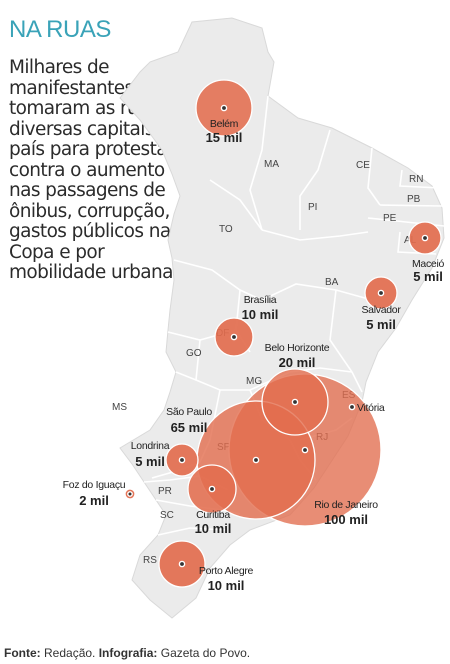  What do you see at coordinates (205, 653) in the screenshot?
I see `infographic-text: Gazeta do Povo.` at bounding box center [205, 653].